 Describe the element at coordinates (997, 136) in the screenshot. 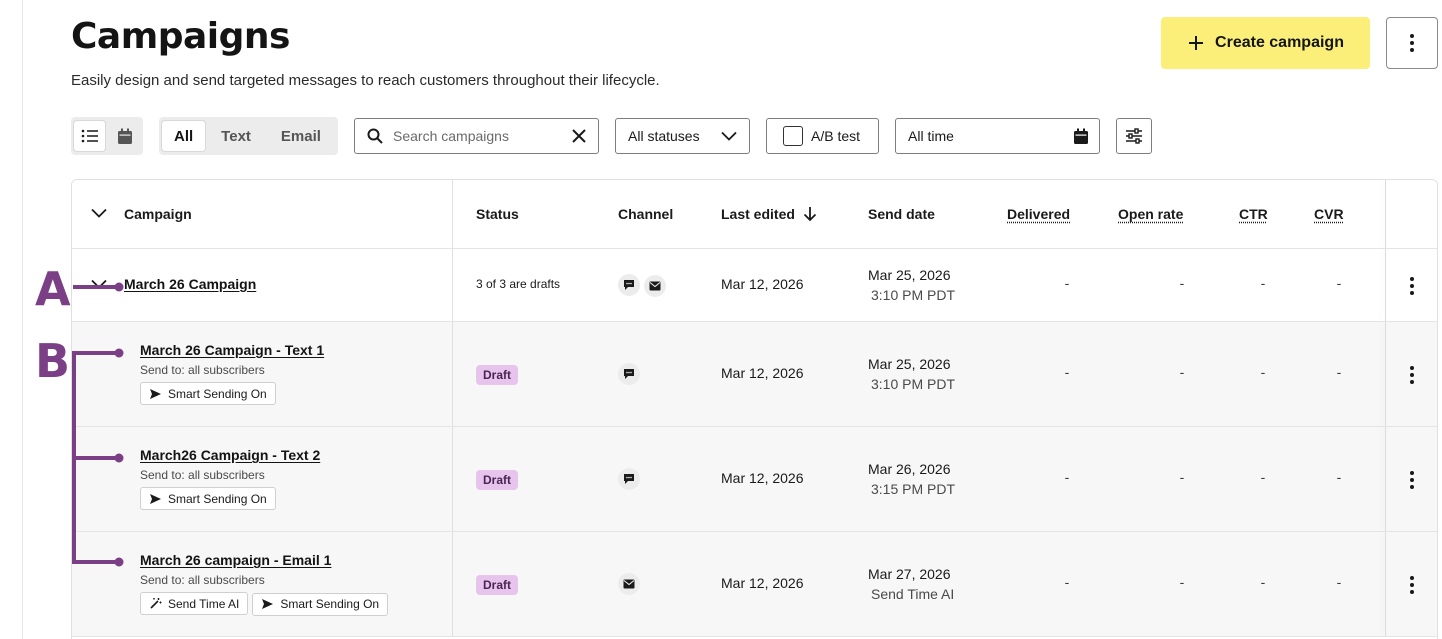

I see `date-range-picker: All time` at that location.